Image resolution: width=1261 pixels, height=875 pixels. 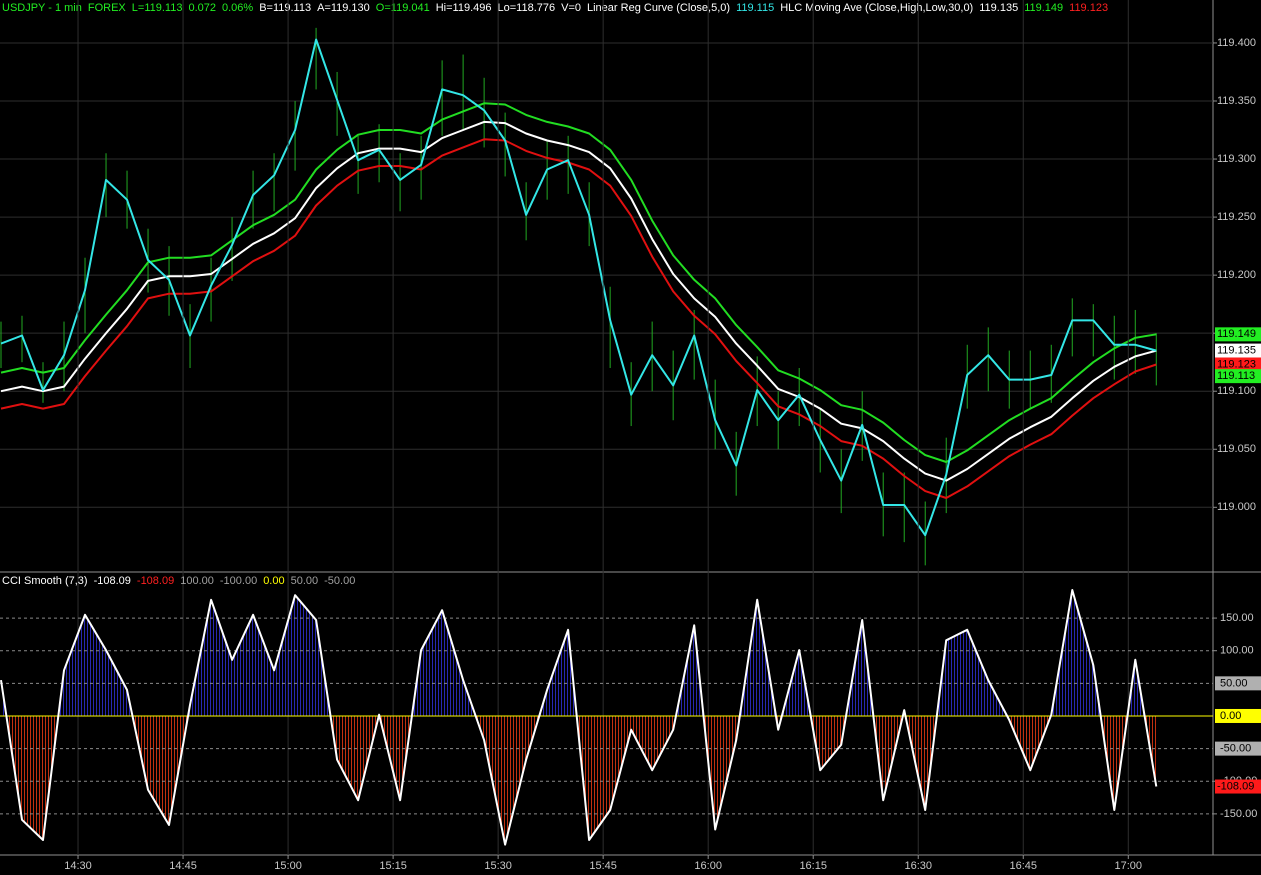 What do you see at coordinates (1237, 651) in the screenshot?
I see `y-tick-label: 100.00` at bounding box center [1237, 651].